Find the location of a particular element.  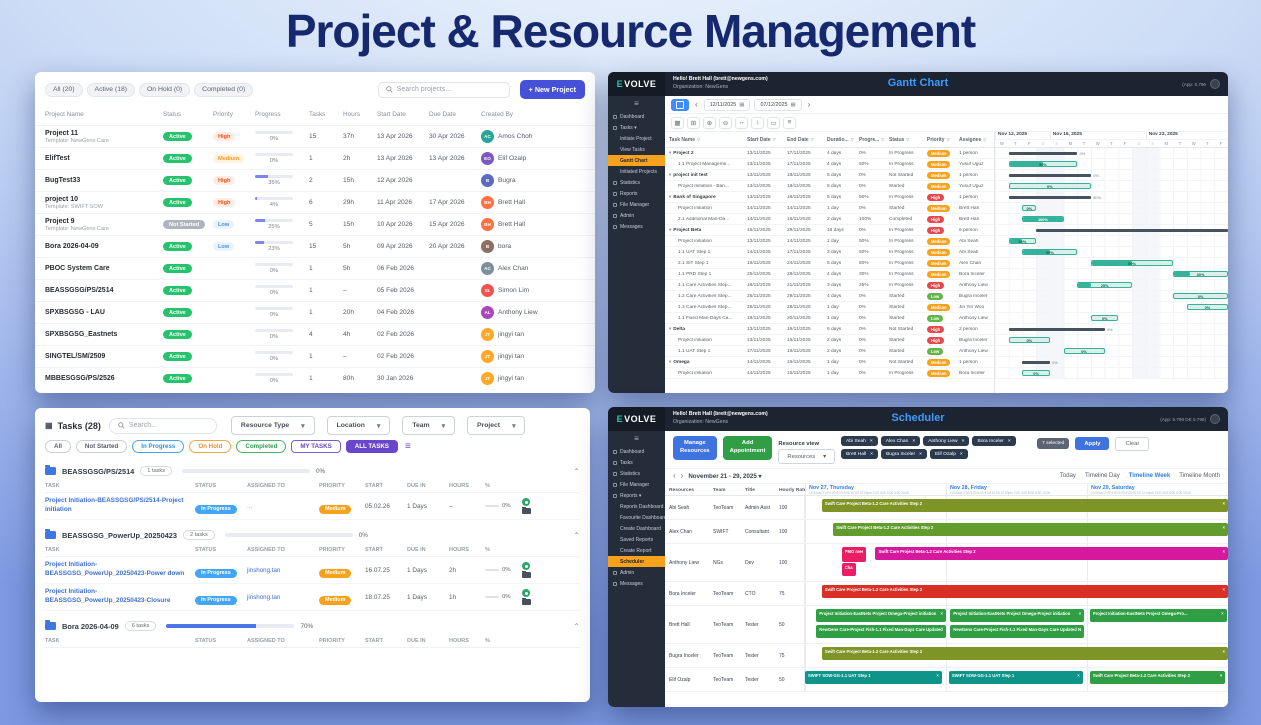

zoom-in-icon: ⊕ is located at coordinates (709, 122).